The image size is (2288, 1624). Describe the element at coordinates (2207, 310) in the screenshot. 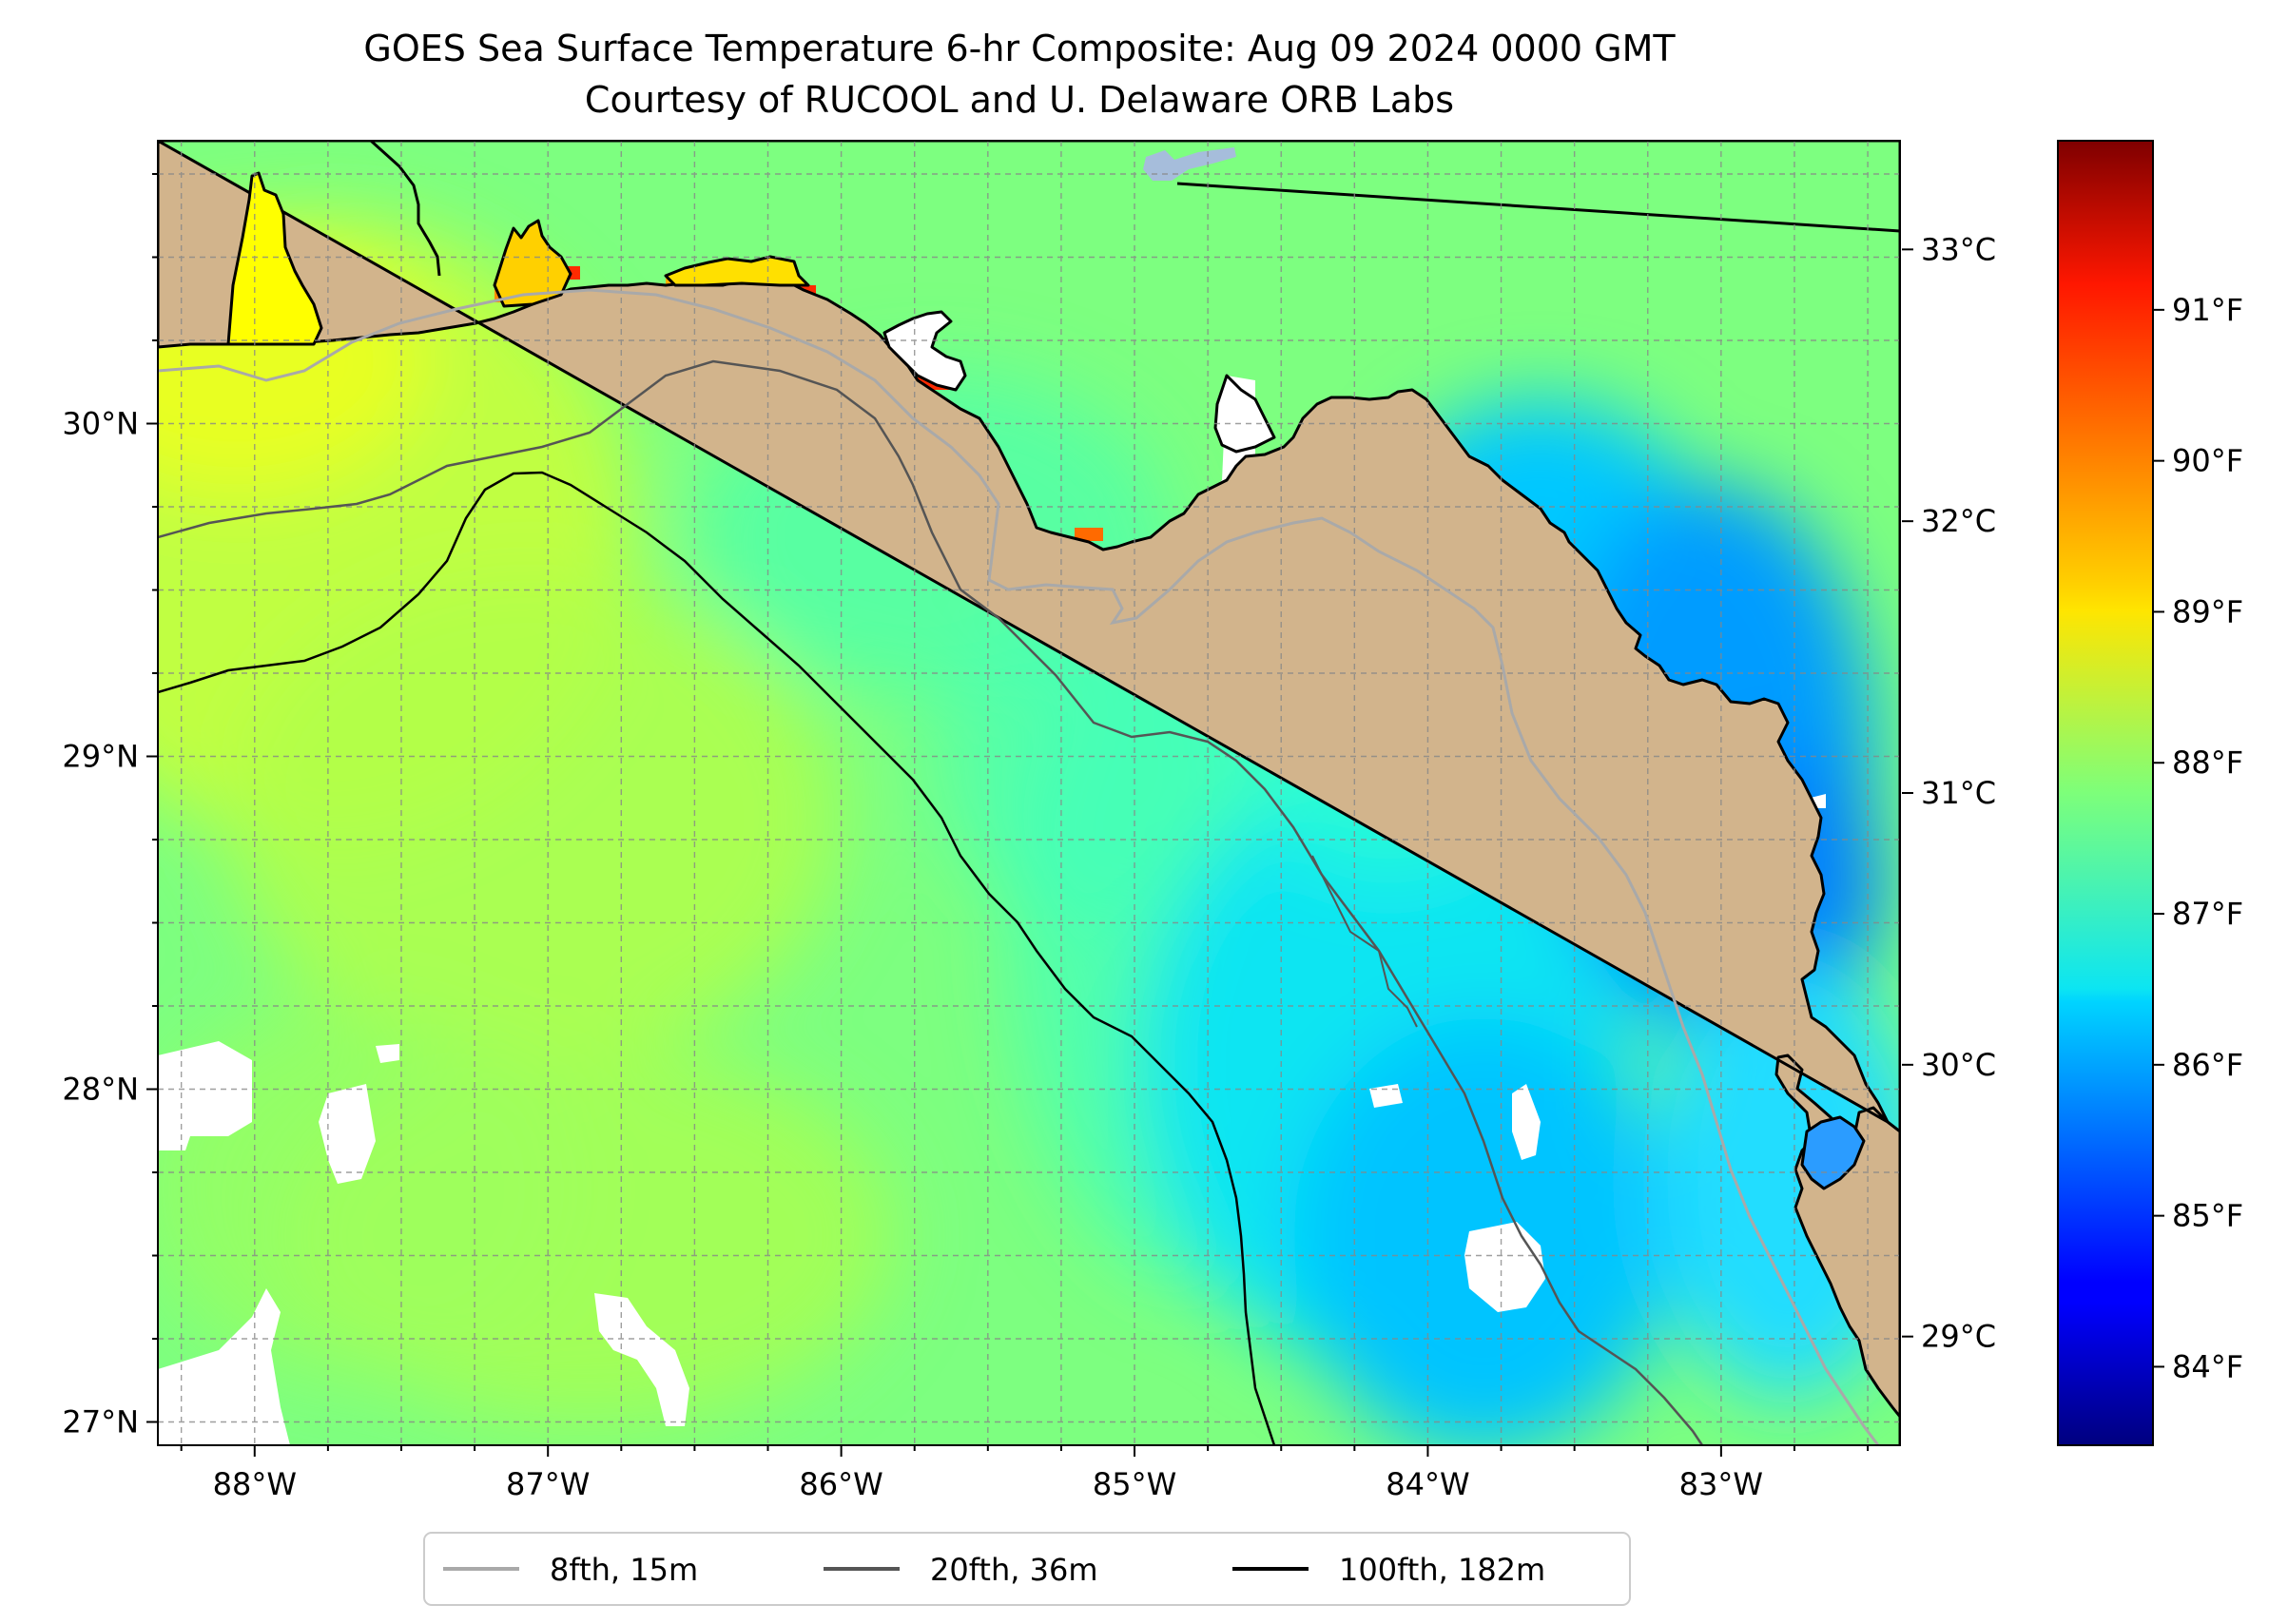

I see `fahrenheit-tick-label: 91°F` at that location.